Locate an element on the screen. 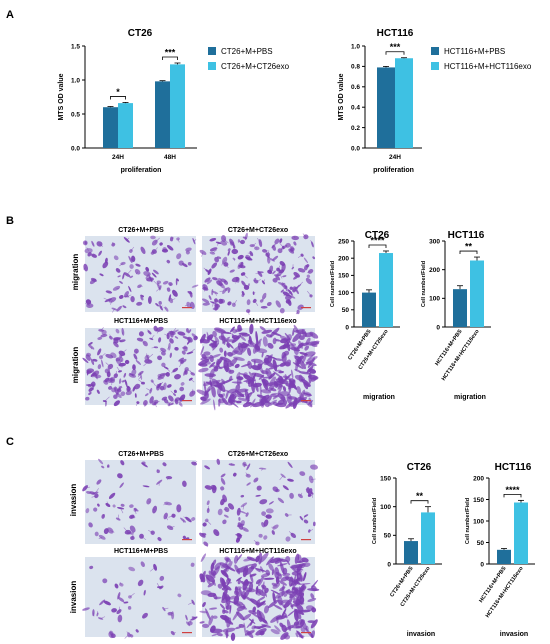 This screenshot has height=644, width=550. b2-ytick-label: 100 is located at coordinates (434, 299).